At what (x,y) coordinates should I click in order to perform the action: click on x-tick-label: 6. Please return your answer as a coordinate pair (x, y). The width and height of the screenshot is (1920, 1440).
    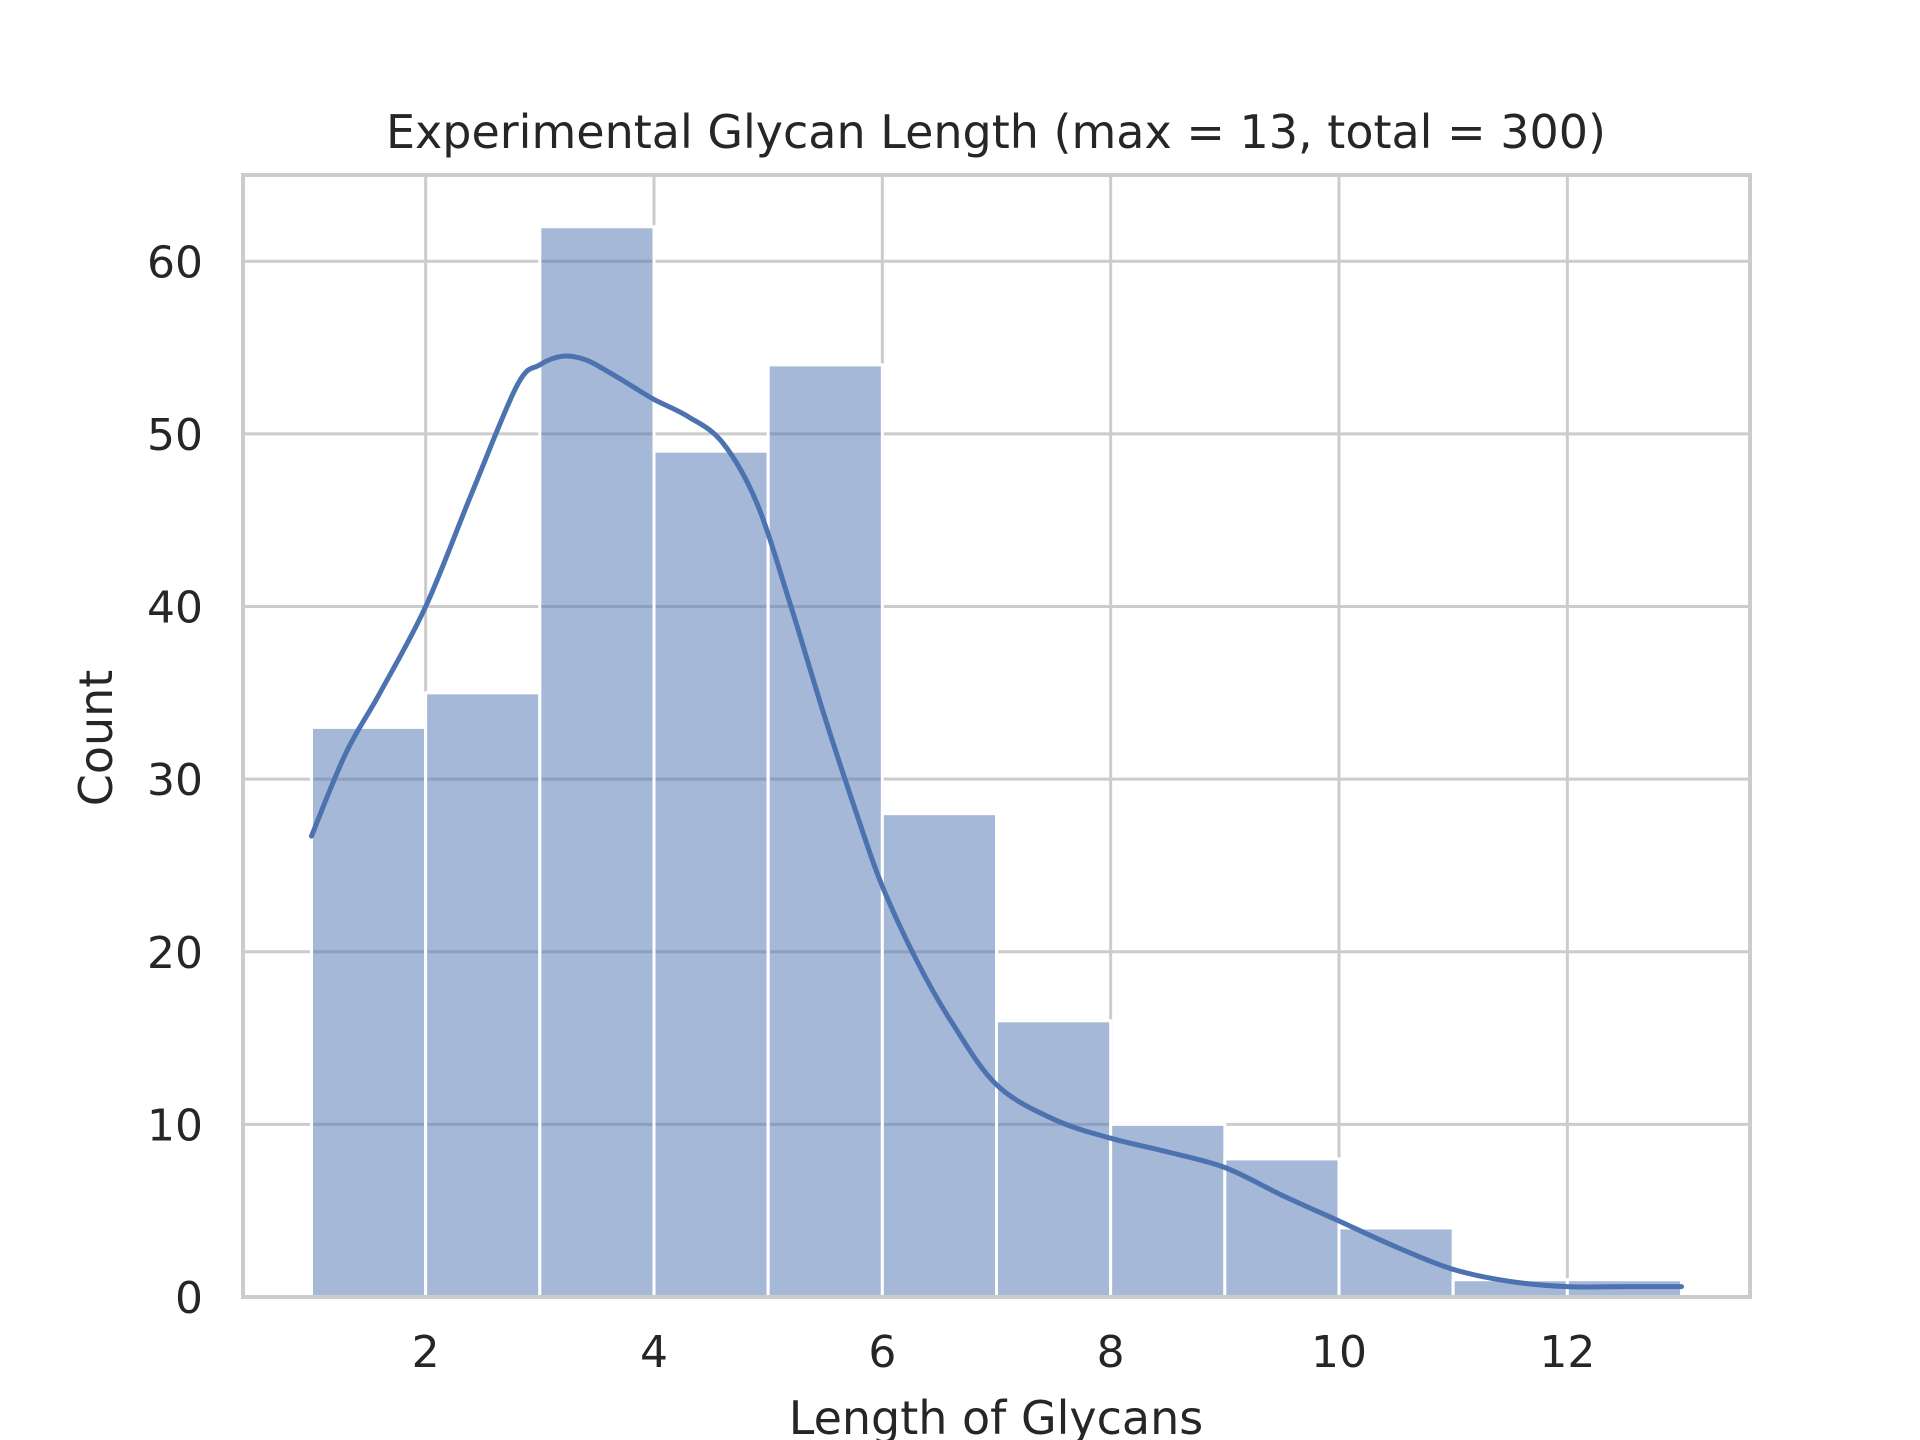
    Looking at the image, I should click on (882, 1352).